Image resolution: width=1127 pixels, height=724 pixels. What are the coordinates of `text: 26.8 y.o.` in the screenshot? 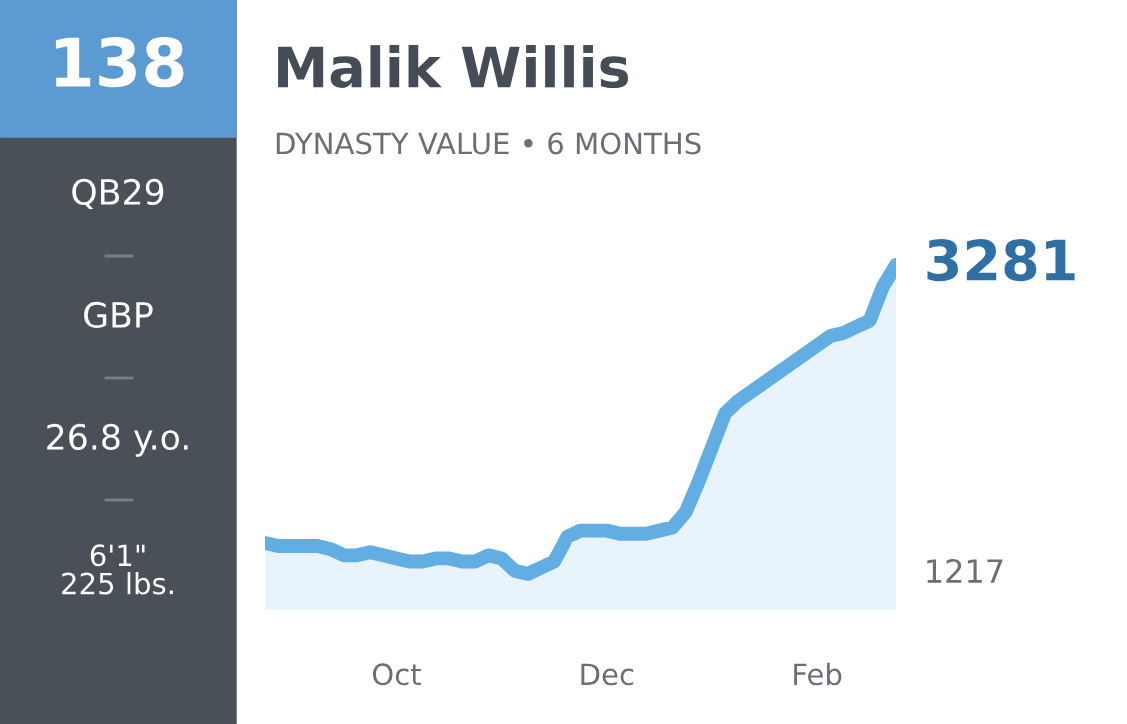 It's located at (117, 440).